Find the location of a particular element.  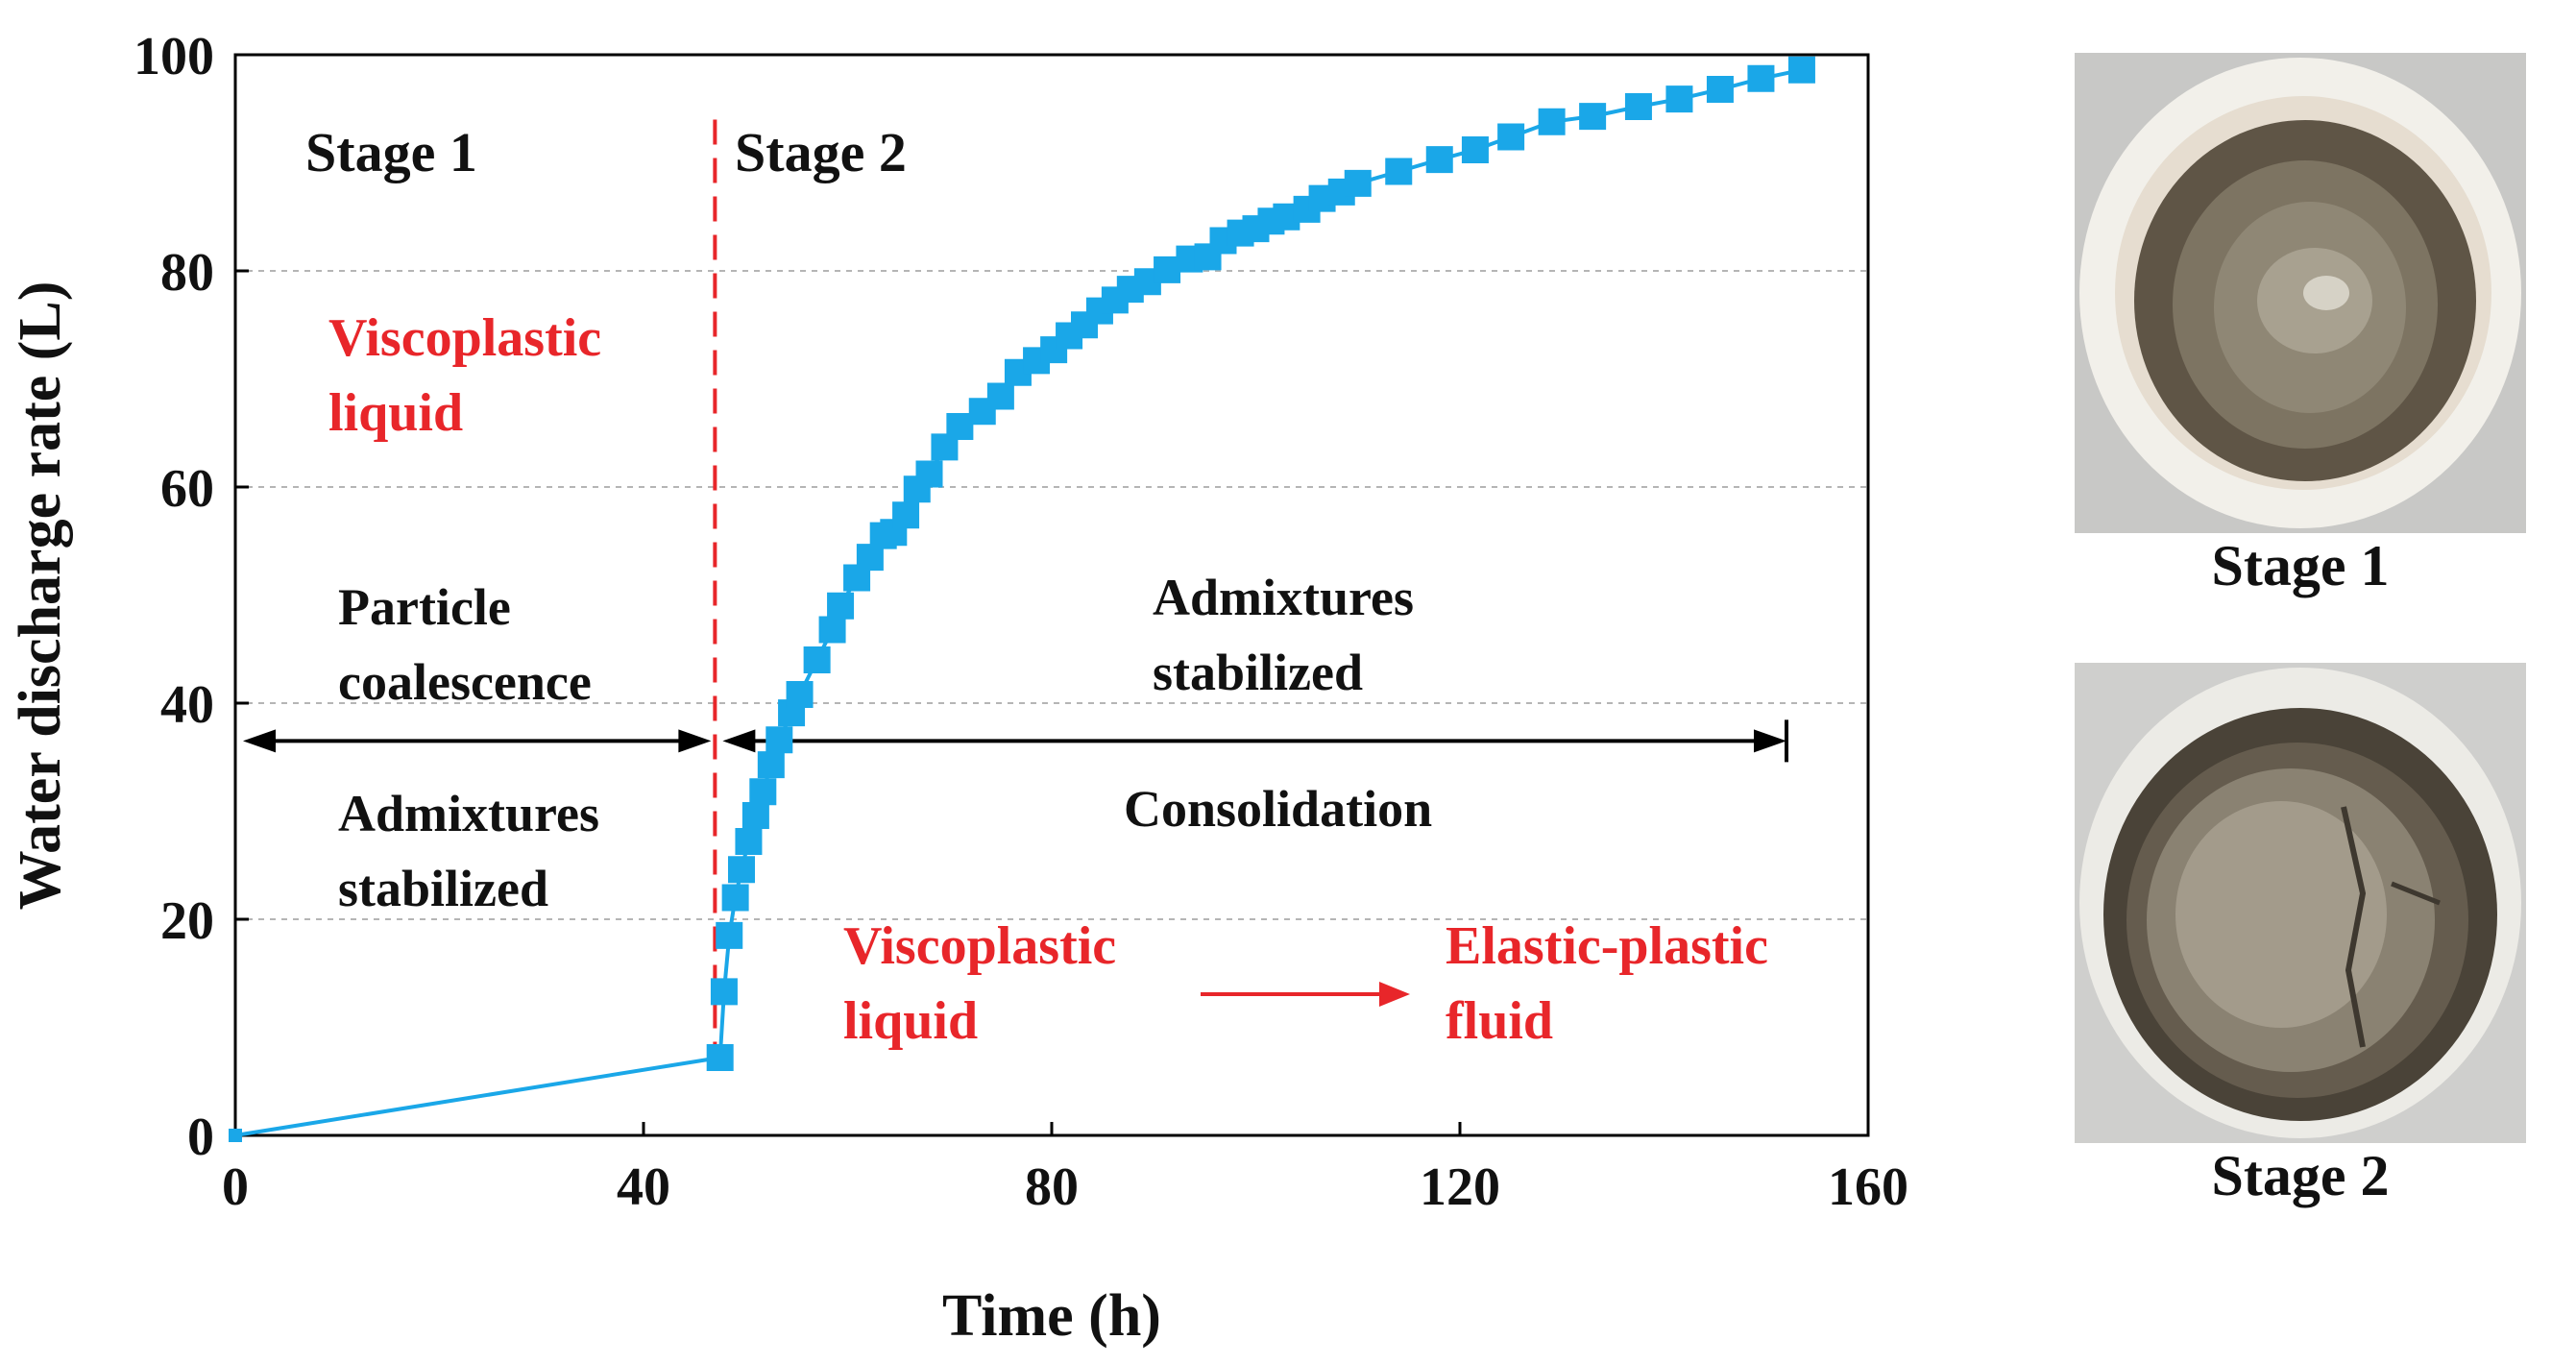

stage2-to-line2: fluid is located at coordinates (1499, 1021).